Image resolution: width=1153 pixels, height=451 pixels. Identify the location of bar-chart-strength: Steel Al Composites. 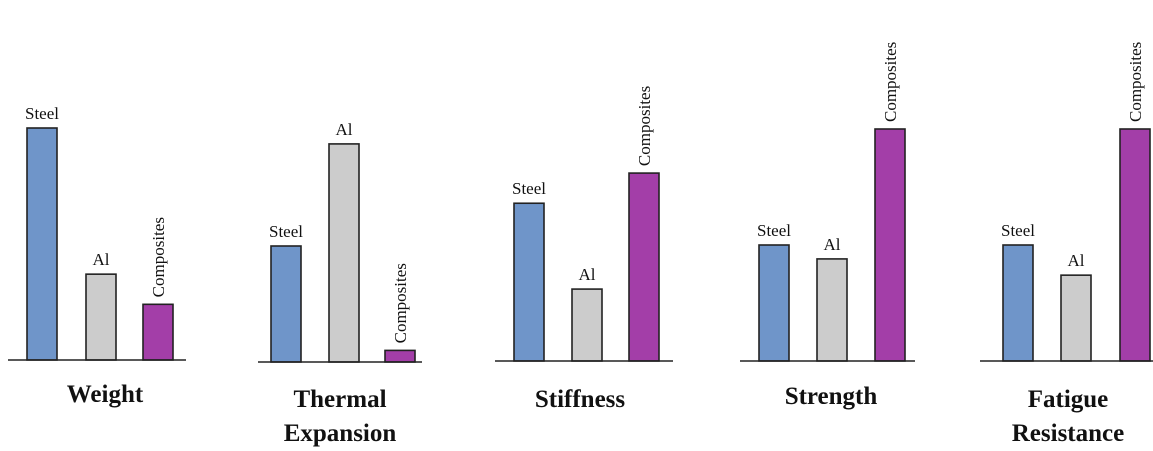
(827, 202).